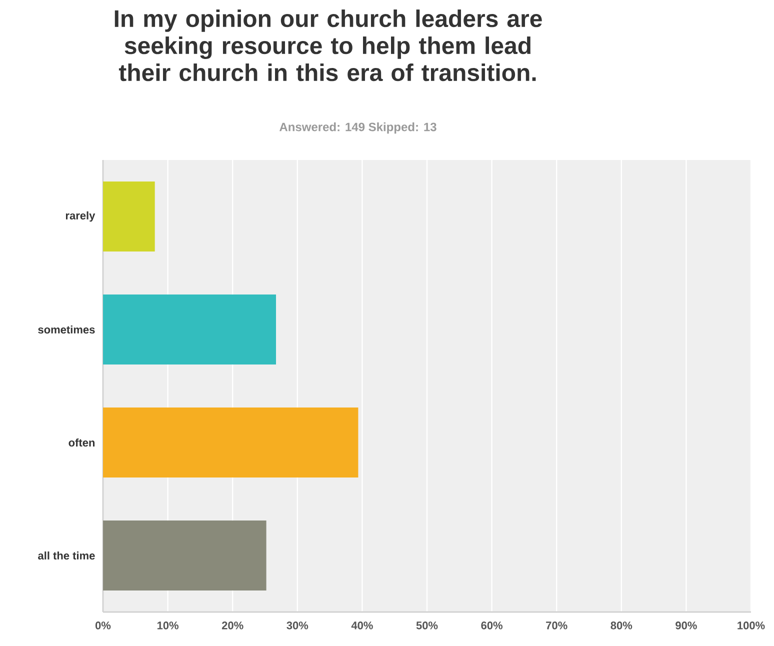 This screenshot has width=774, height=646. Describe the element at coordinates (328, 46) in the screenshot. I see `chart-title: In my opinion our church leaders are seeking resource to help them lead their church in this era of transition.` at that location.